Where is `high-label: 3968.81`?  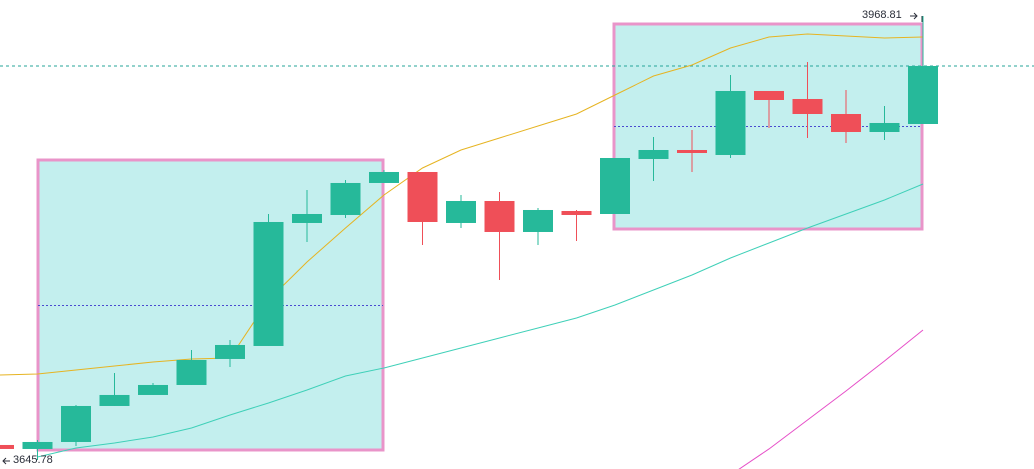 high-label: 3968.81 is located at coordinates (882, 15).